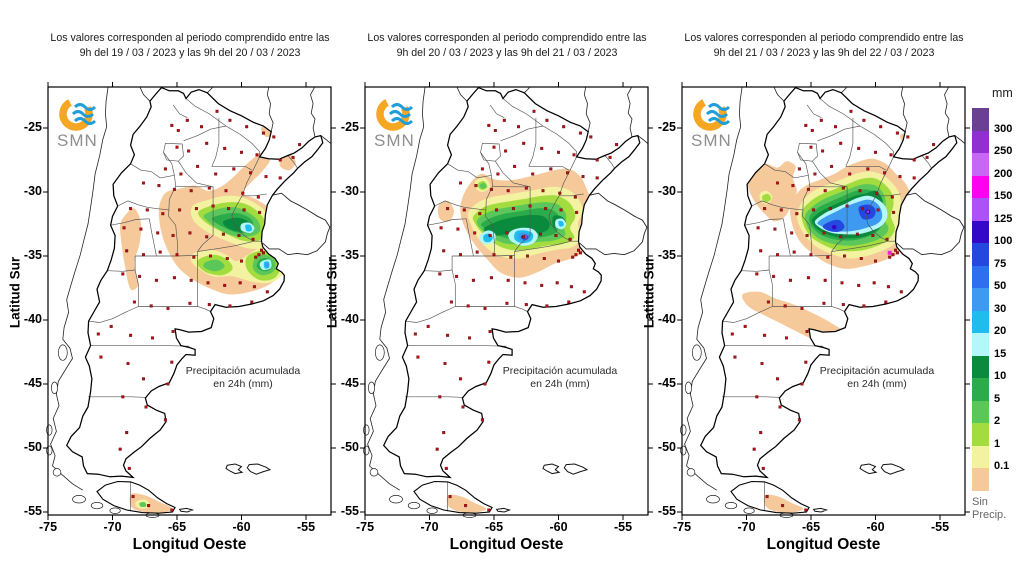  Describe the element at coordinates (79, 289) in the screenshot. I see `chile-coastline` at that location.